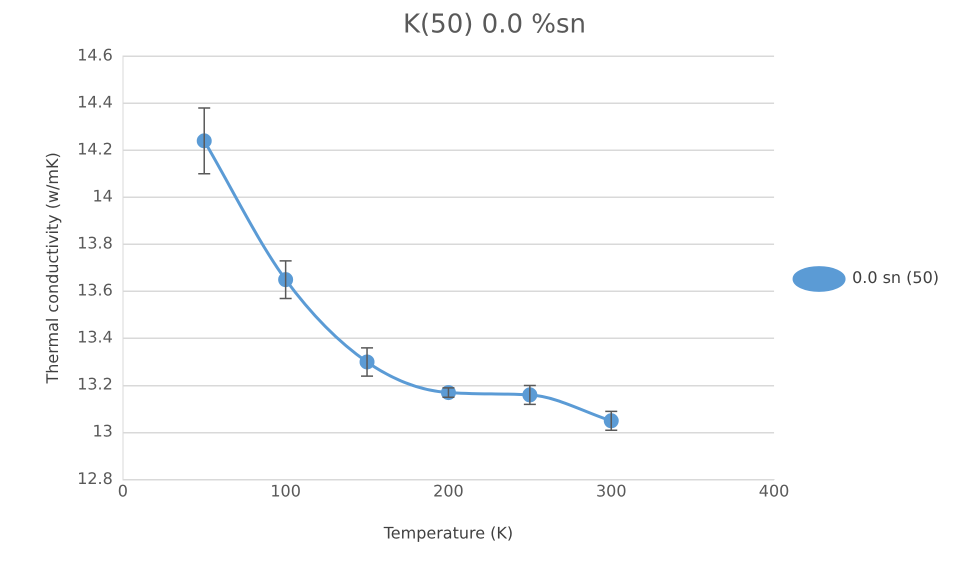  I want to click on y-axis-title: Thermal conductivity (w/mK), so click(52, 268).